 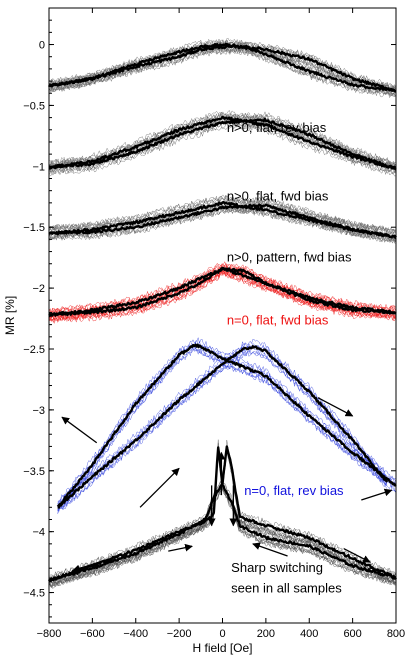 What do you see at coordinates (42, 46) in the screenshot?
I see `y-tick-label: 0` at bounding box center [42, 46].